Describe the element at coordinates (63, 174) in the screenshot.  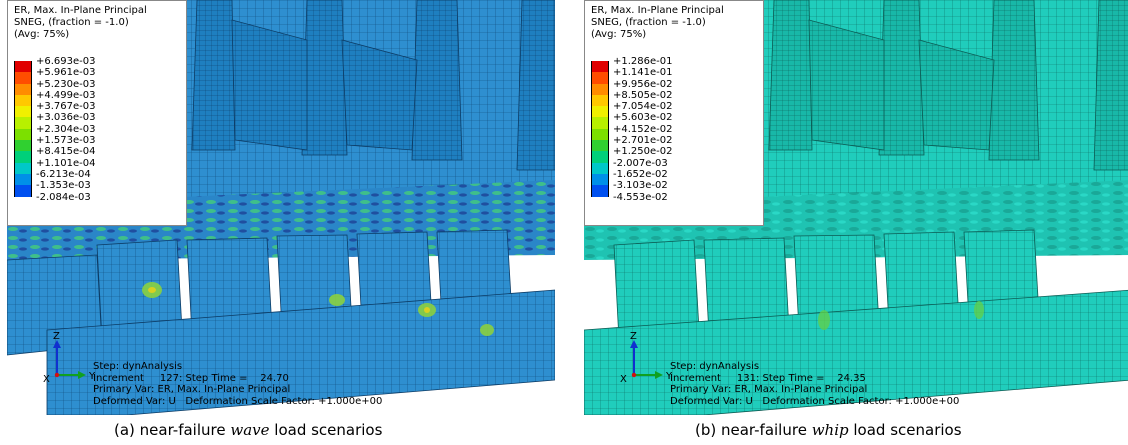
I see `legend-value: -6.213e-04` at that location.